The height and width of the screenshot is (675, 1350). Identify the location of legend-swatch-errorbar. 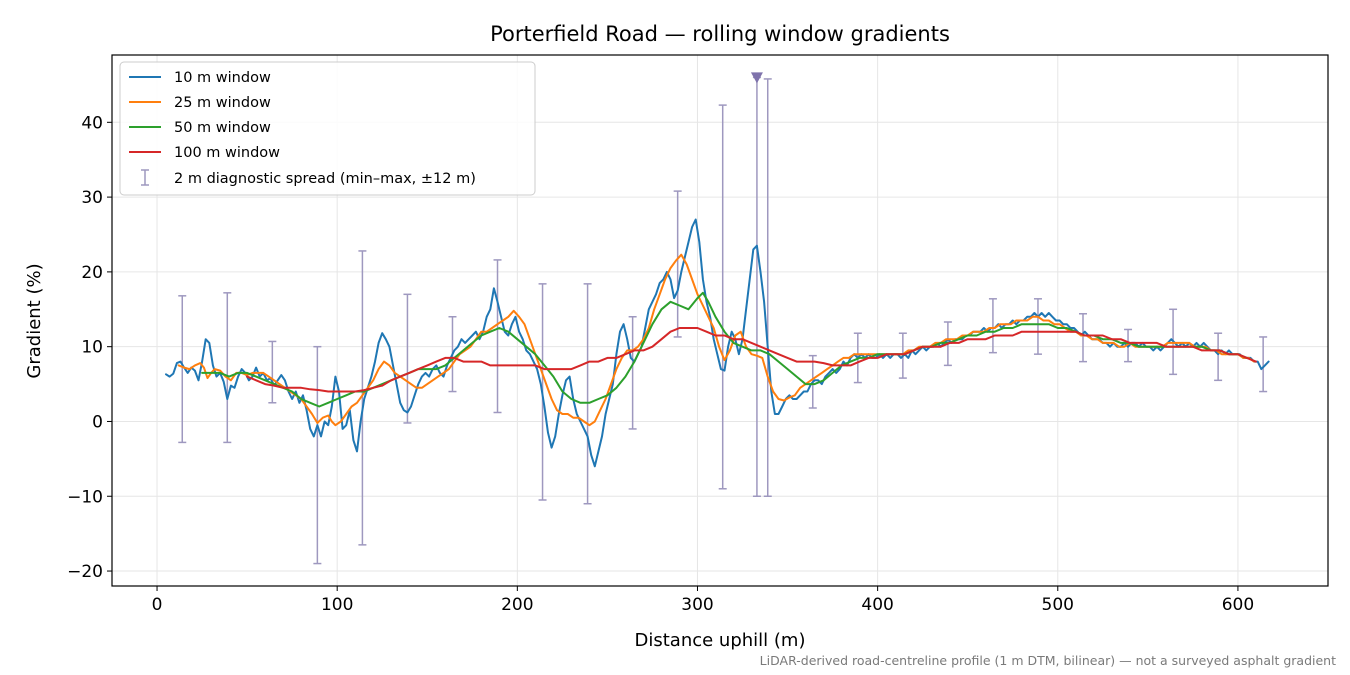
(145, 177).